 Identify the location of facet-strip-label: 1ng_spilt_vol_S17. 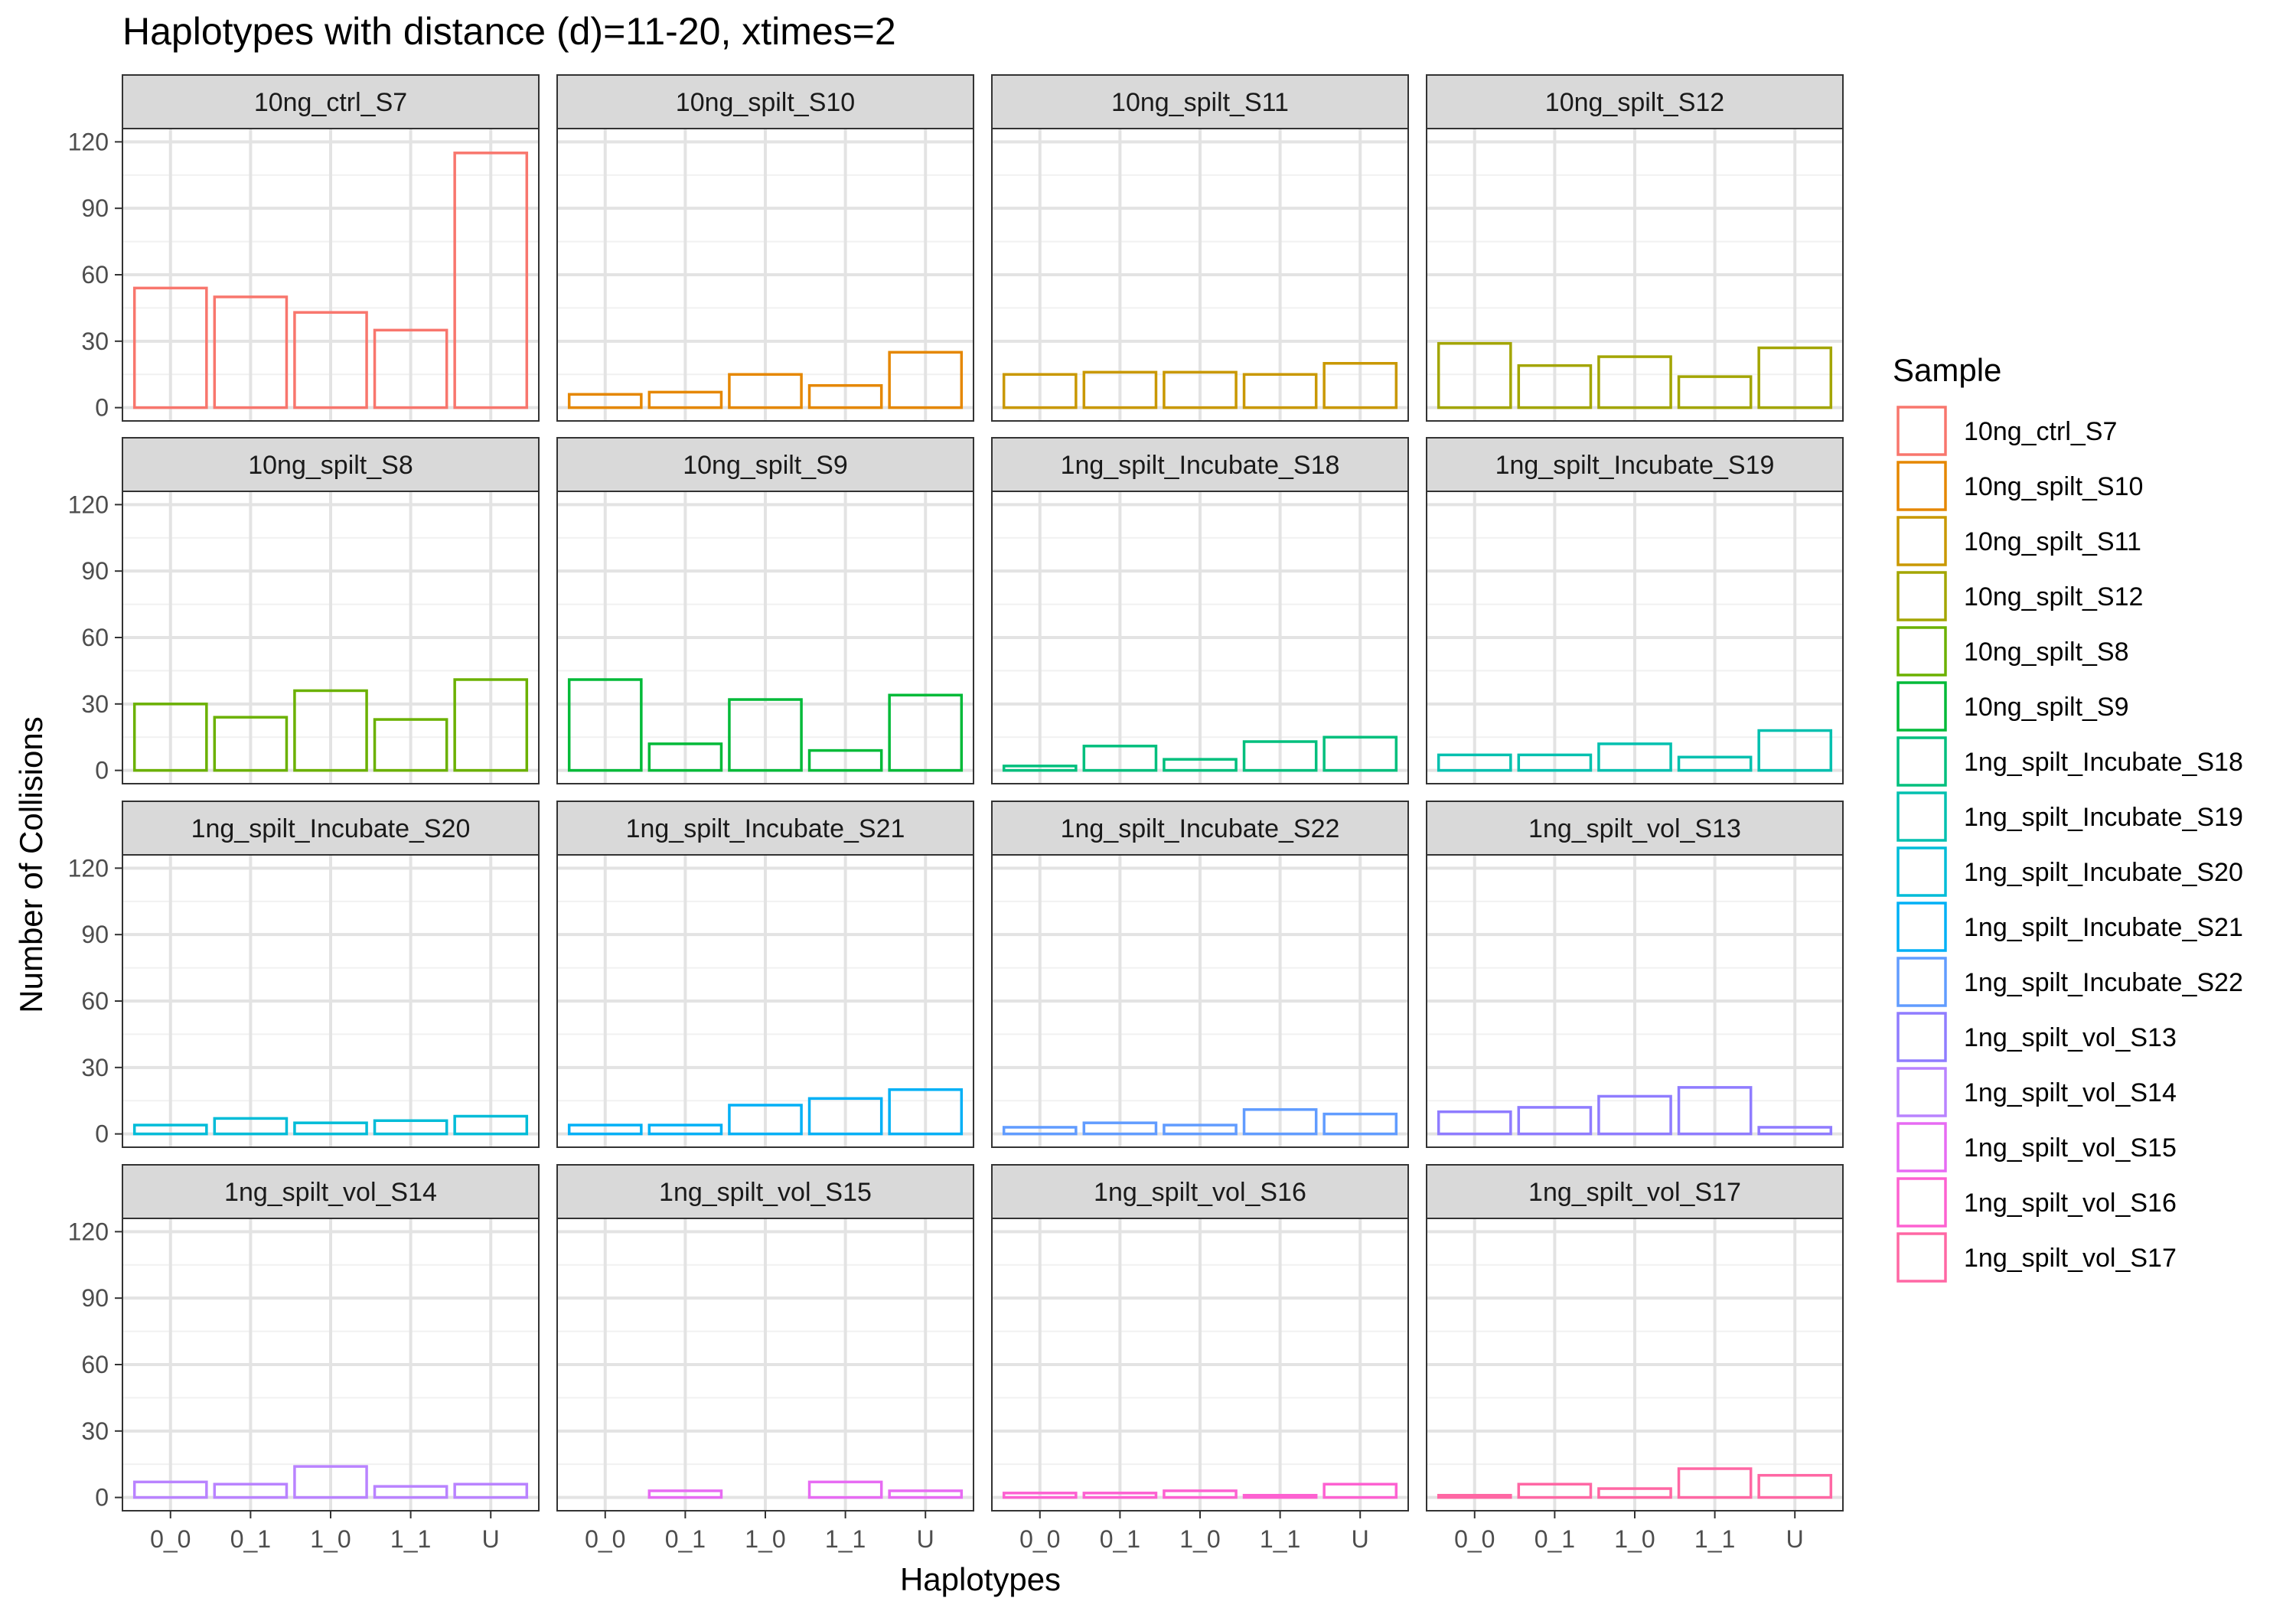
(1634, 1192).